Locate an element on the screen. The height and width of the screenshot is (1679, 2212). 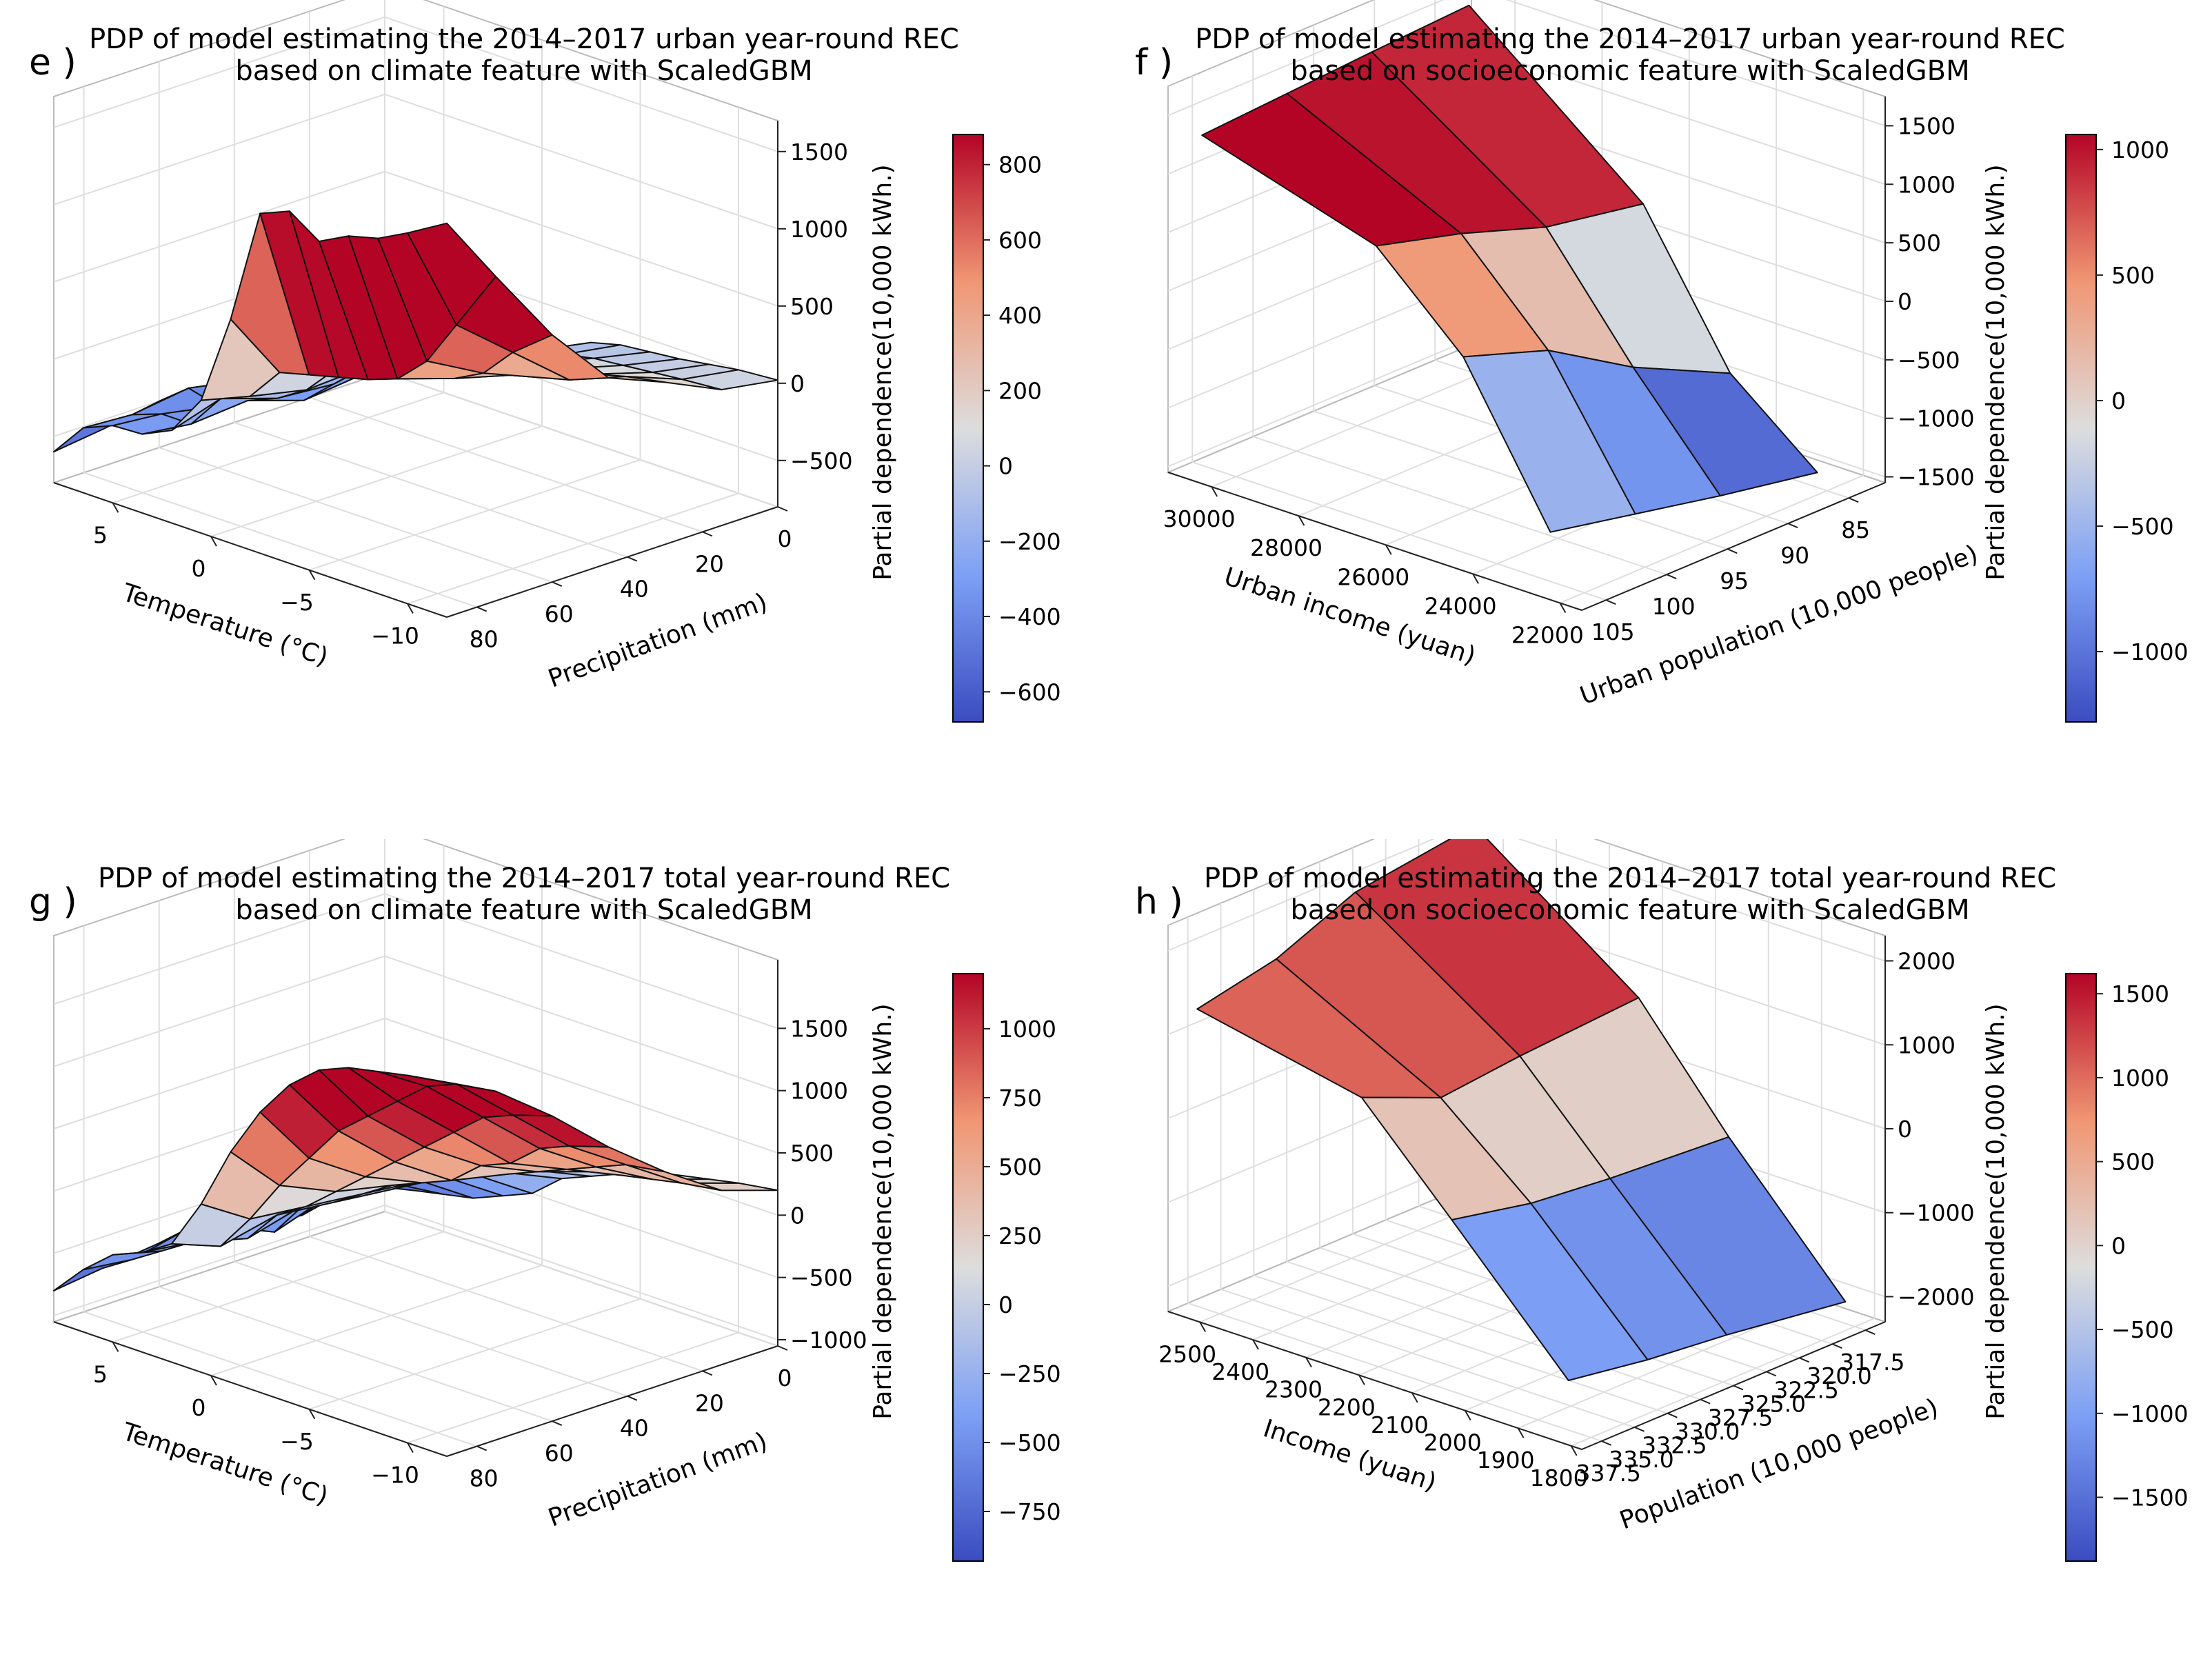
y-tick-label: 85 is located at coordinates (1855, 529).